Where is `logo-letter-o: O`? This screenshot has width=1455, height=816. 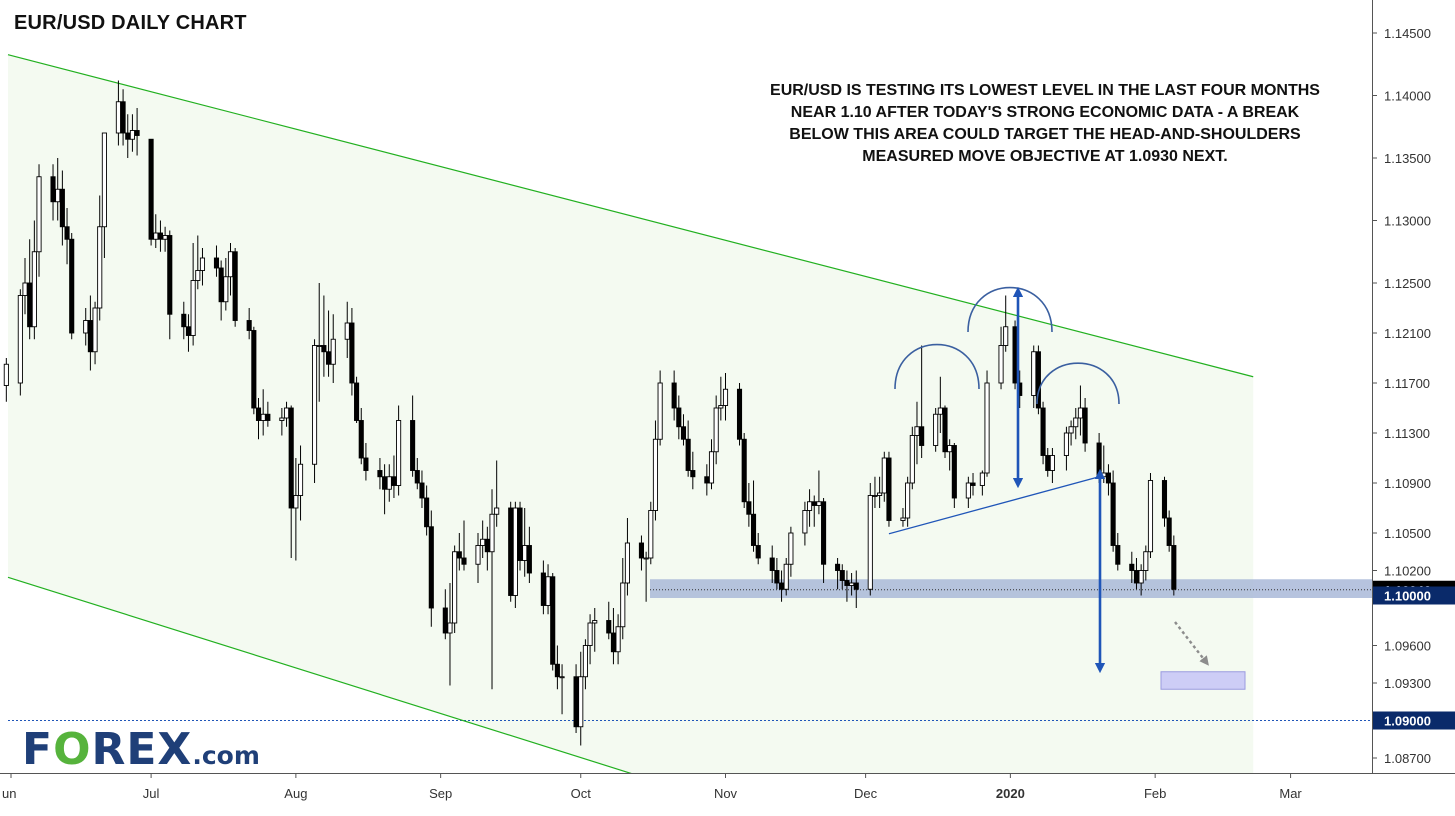
logo-letter-o: O is located at coordinates (72, 749).